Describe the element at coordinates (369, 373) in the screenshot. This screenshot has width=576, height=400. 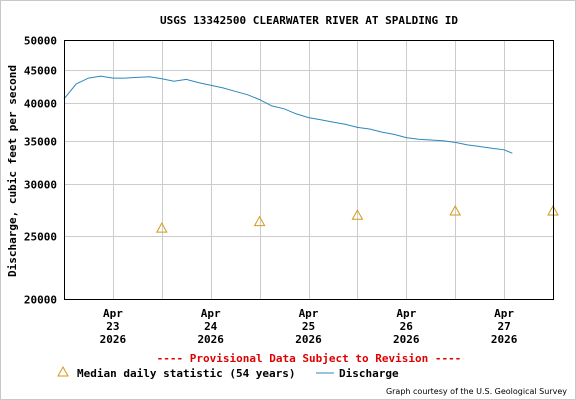
I see `legend-discharge-label: Discharge` at that location.